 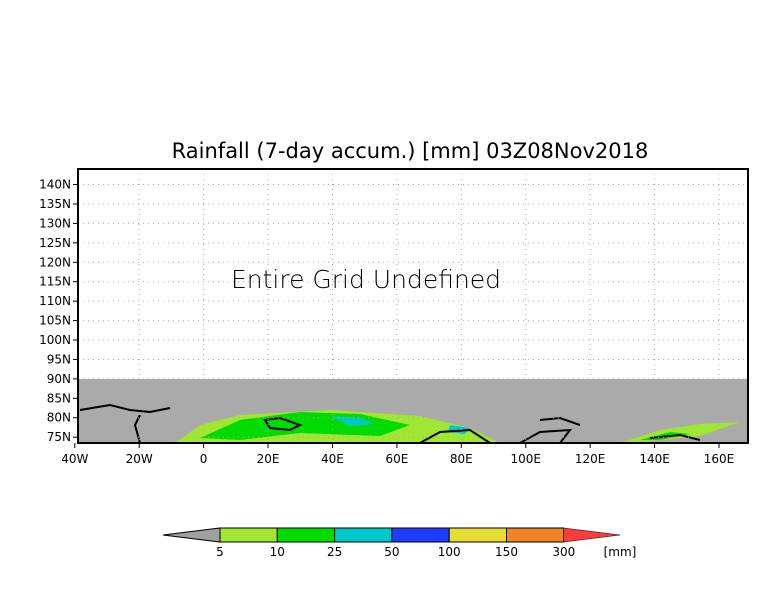 I want to click on x-axis: 40W 20W 0 20E 40E 60E 80E 100E 120E 140E 160E, so click(x=397, y=454).